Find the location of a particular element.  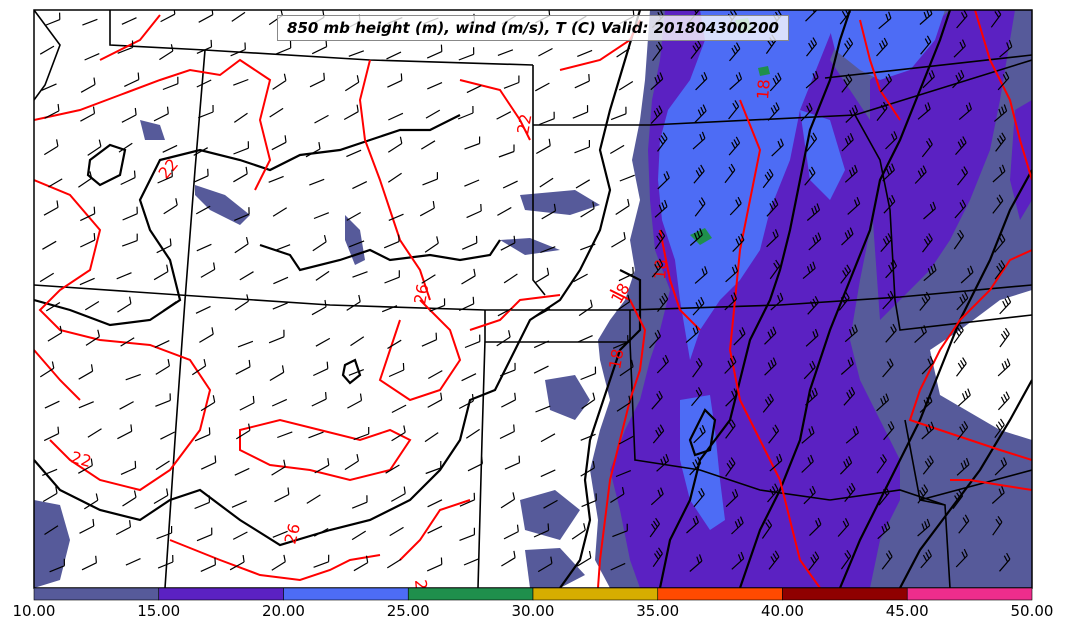

wind-band-20-25-east is located at coordinates (885, 45).